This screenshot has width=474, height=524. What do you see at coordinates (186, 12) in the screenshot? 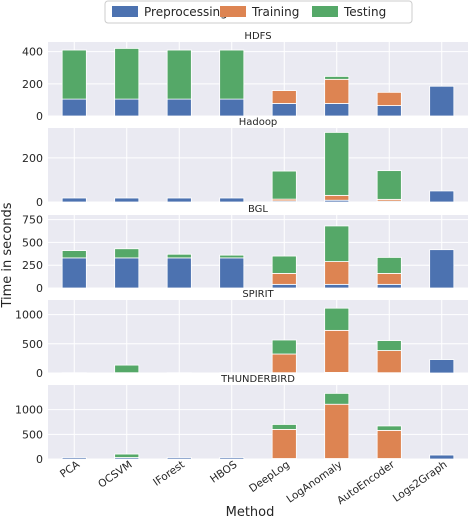
I see `legend-label: Preprocessing` at bounding box center [186, 12].